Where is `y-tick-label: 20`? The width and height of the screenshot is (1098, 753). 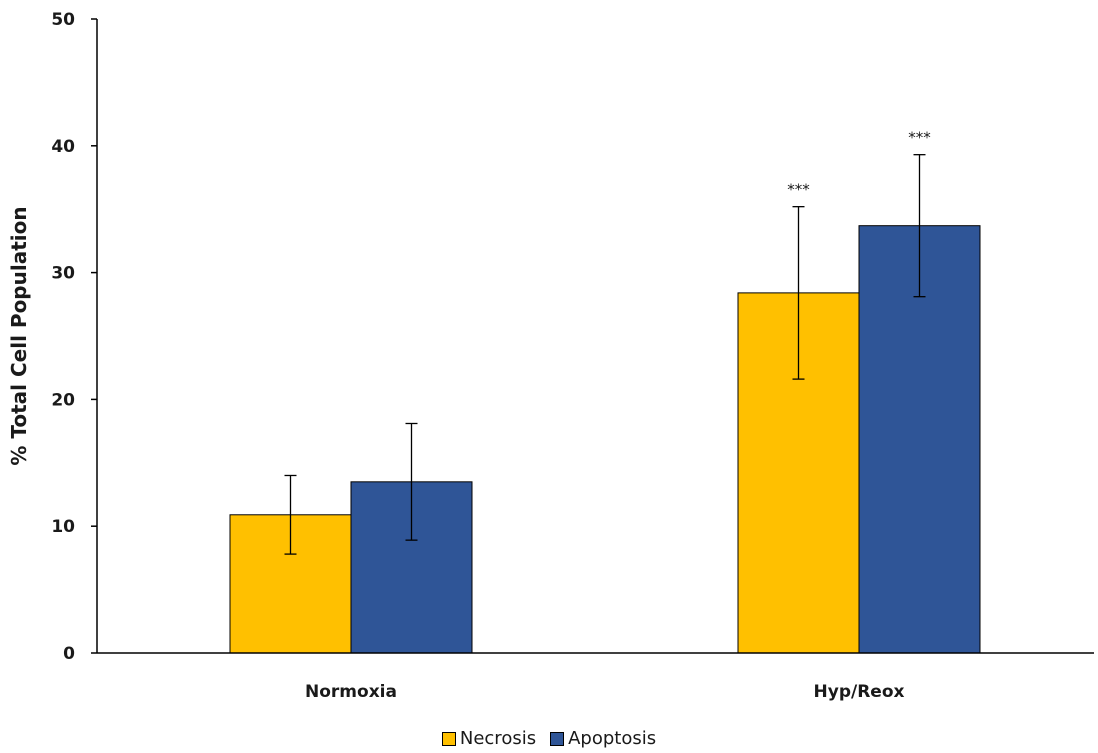
y-tick-label: 20 is located at coordinates (63, 400).